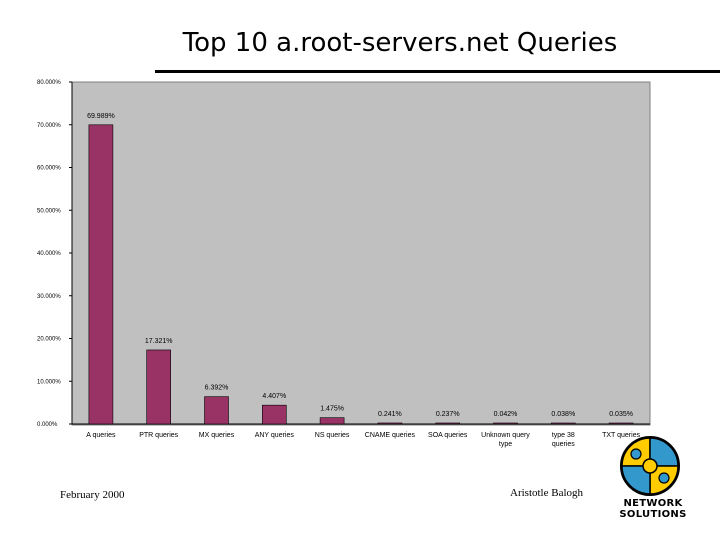 The height and width of the screenshot is (540, 720). What do you see at coordinates (653, 514) in the screenshot?
I see `logo-line-2: SOLUTIONS` at bounding box center [653, 514].